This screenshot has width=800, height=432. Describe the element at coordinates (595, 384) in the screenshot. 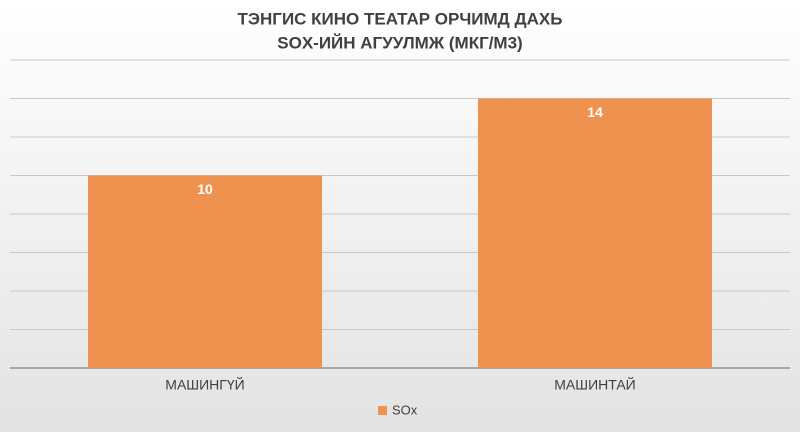

I see `x-tick-label: МАШИНТАЙ` at that location.